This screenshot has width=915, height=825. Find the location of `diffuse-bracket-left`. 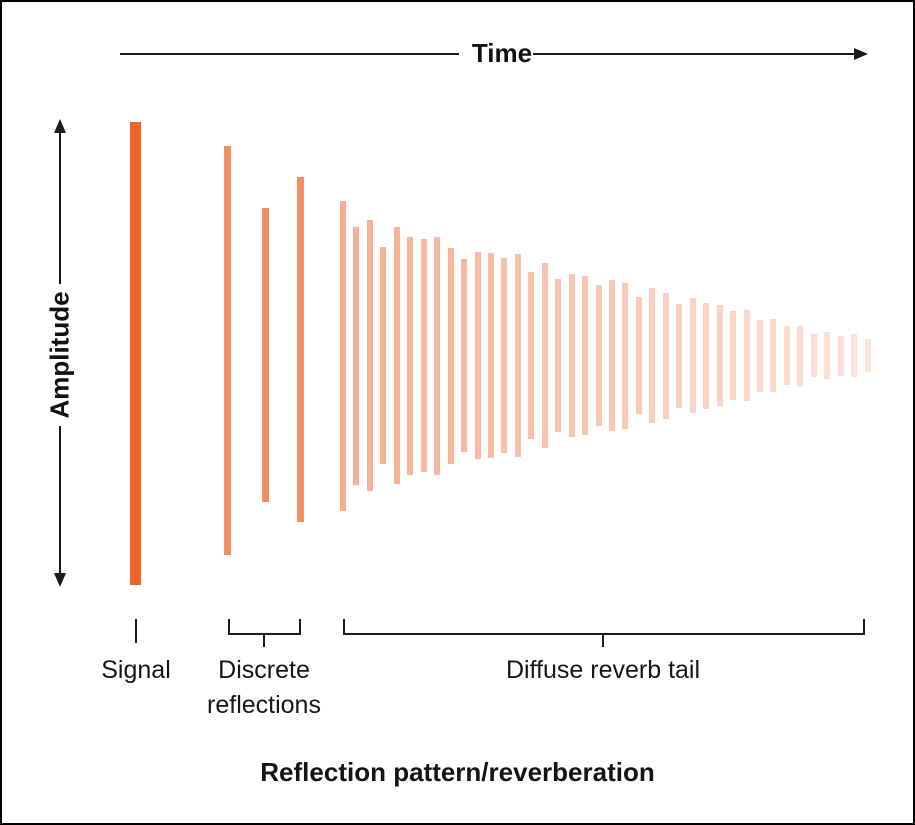

diffuse-bracket-left is located at coordinates (344, 627).